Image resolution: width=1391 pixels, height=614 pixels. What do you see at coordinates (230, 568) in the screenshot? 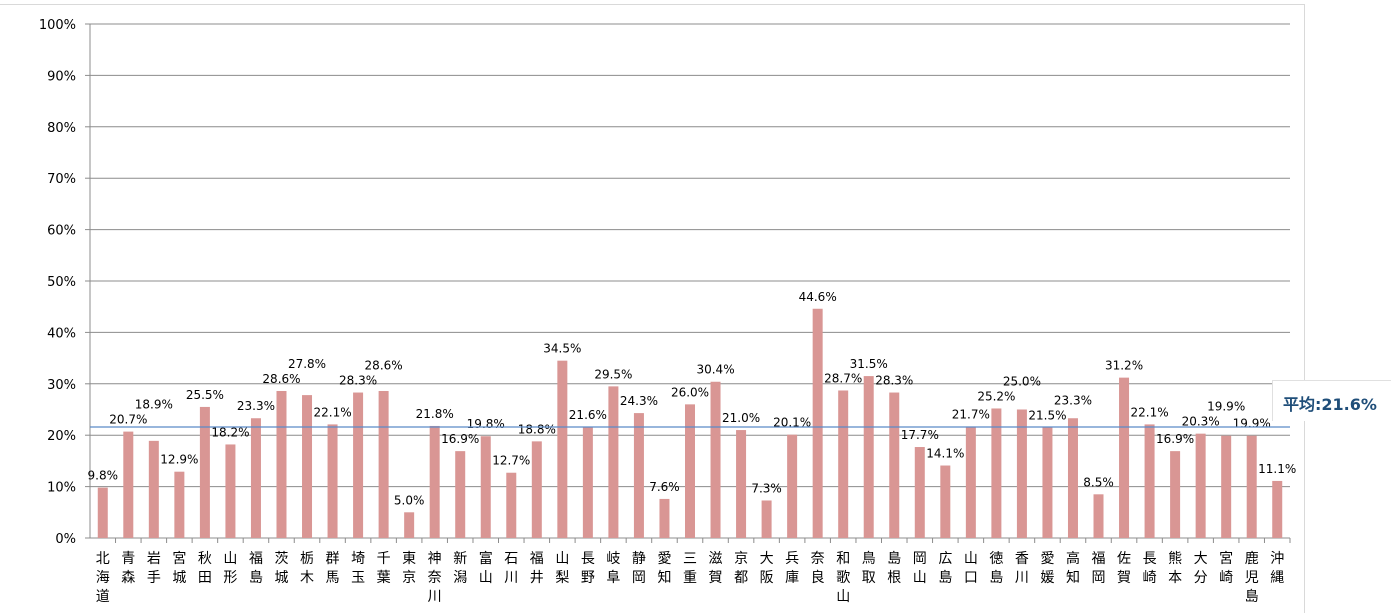
I see `x-tick-label: 山形` at bounding box center [230, 568].